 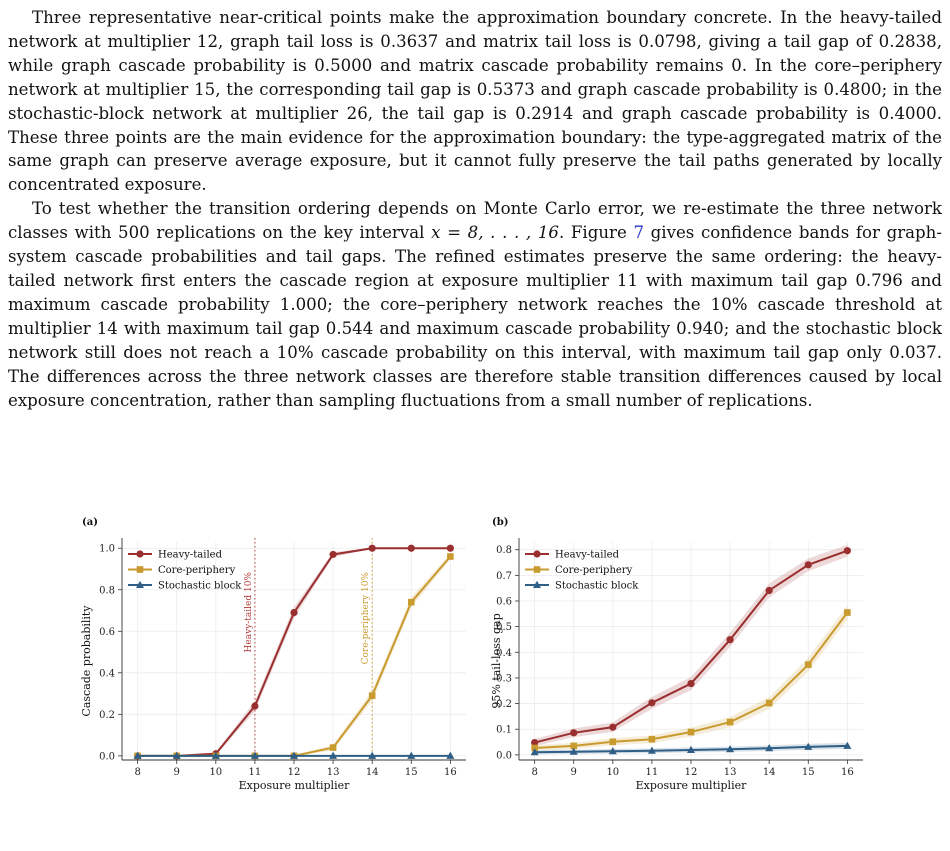 What do you see at coordinates (294, 655) in the screenshot?
I see `confidence-band` at bounding box center [294, 655].